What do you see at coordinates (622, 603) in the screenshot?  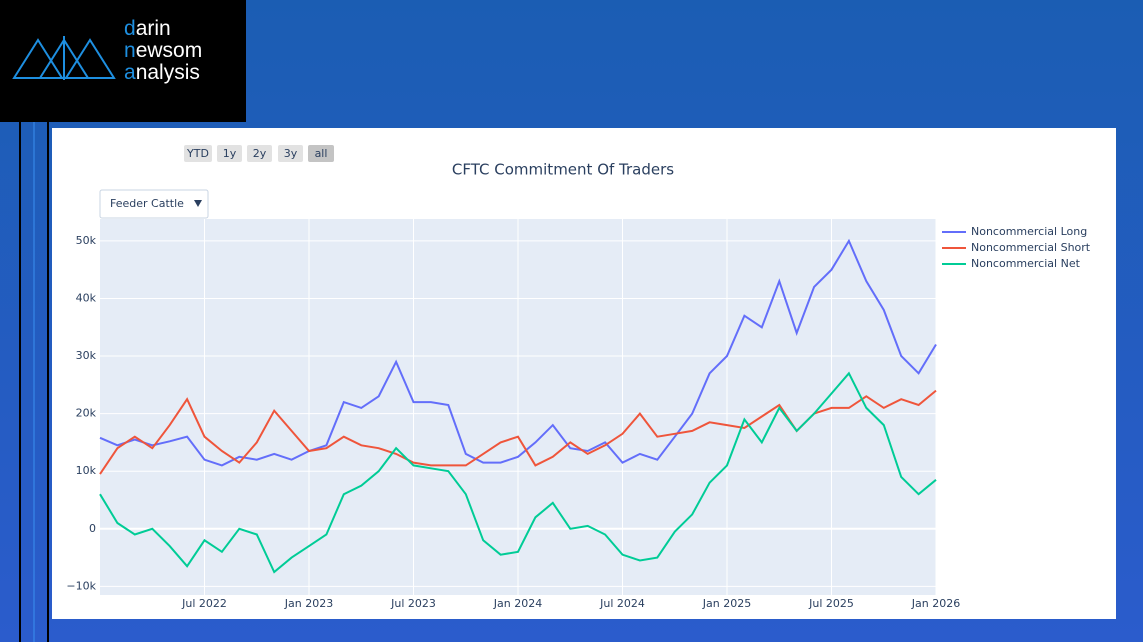 I see `x-tick-label: Jul 2024` at bounding box center [622, 603].